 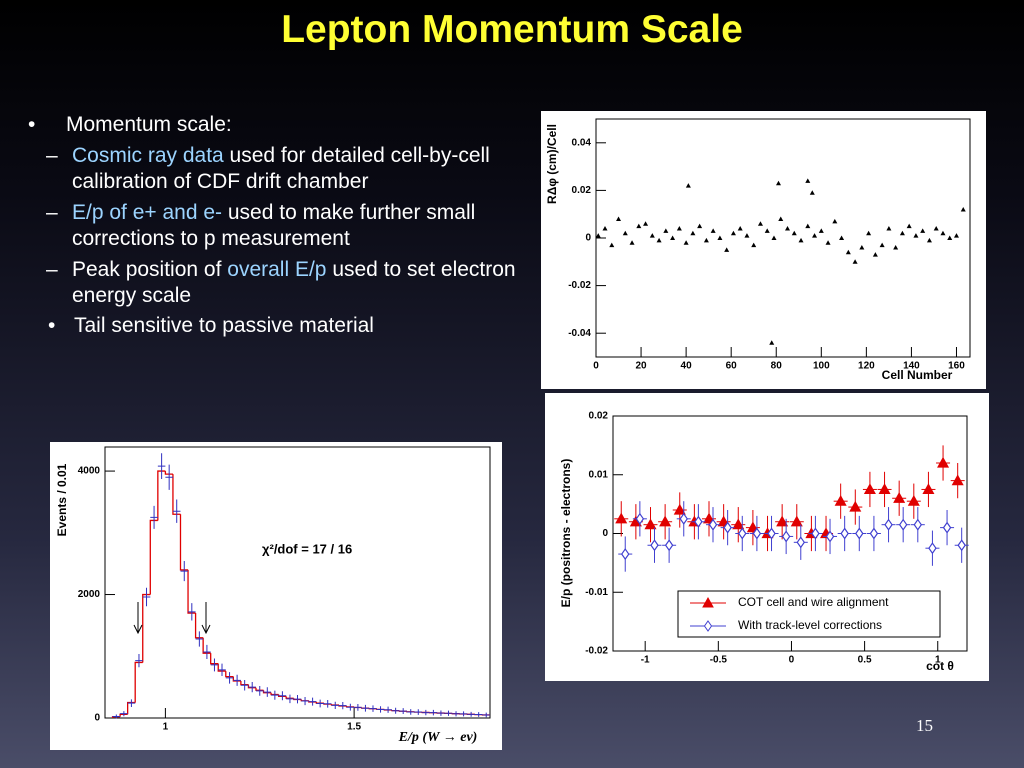 What do you see at coordinates (297, 582) in the screenshot?
I see `plot-frame` at bounding box center [297, 582].